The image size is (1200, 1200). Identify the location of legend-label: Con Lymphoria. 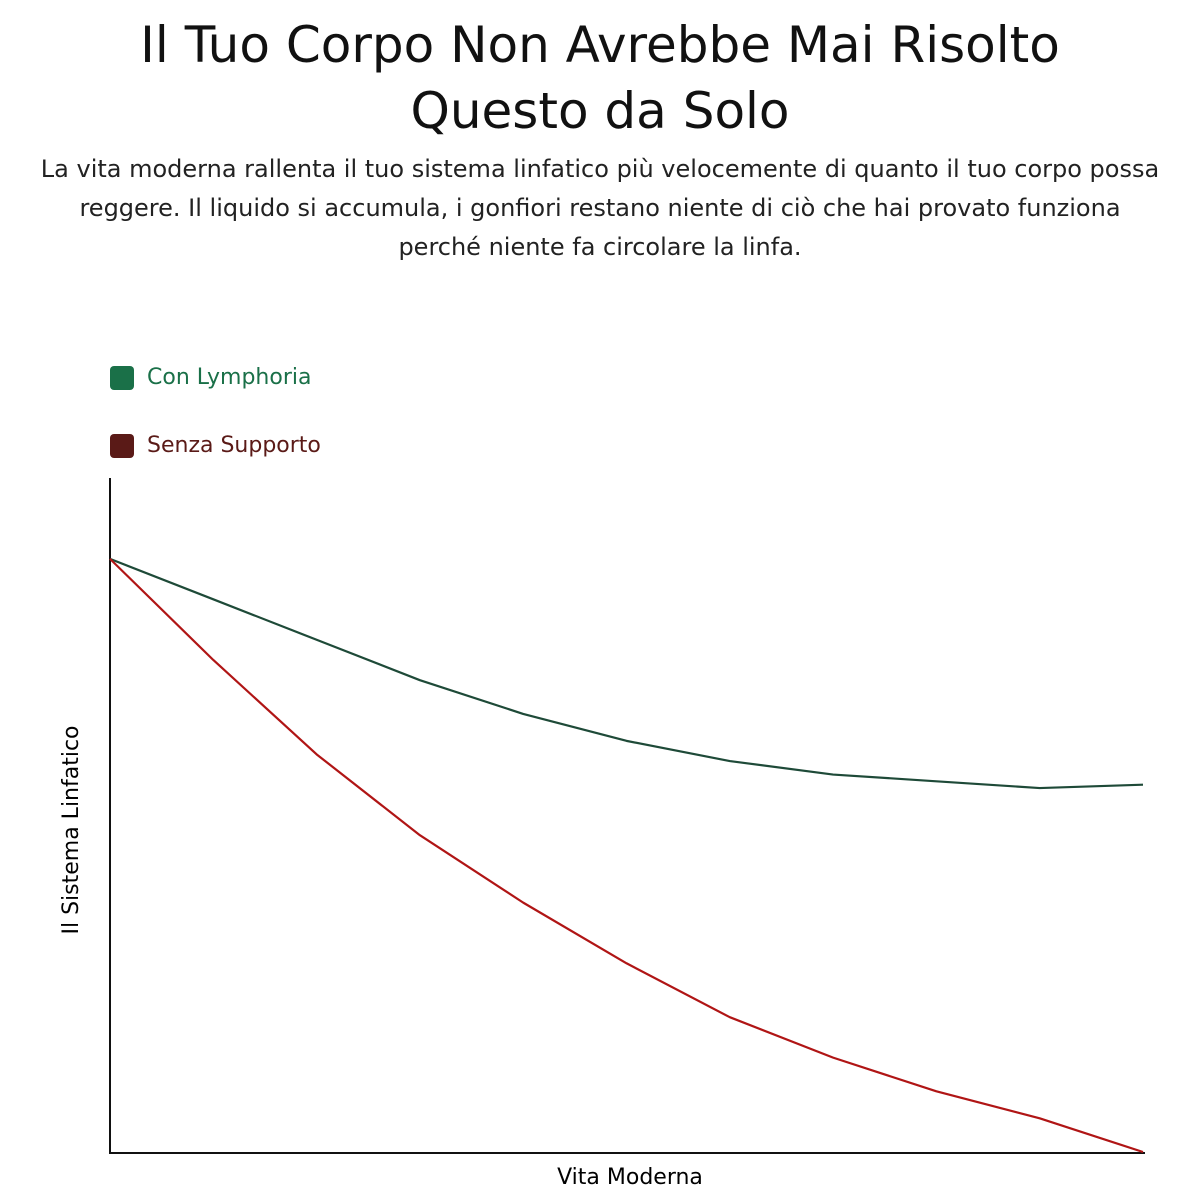
(229, 377).